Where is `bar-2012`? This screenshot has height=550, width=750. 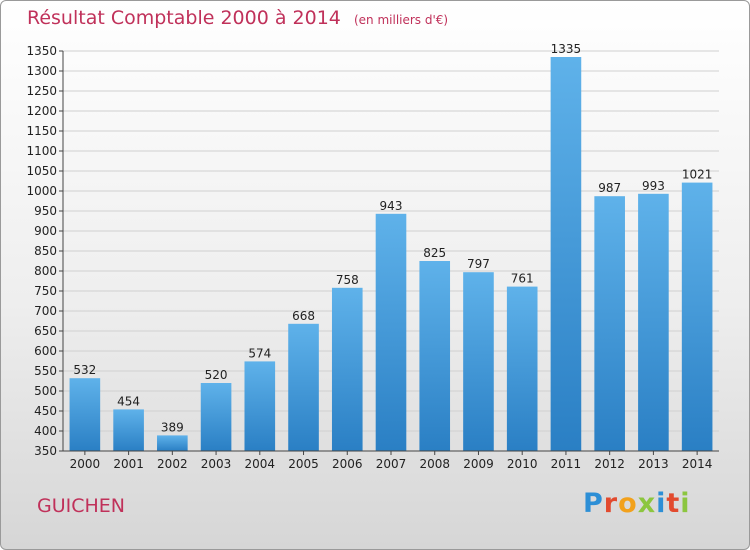 bar-2012 is located at coordinates (609, 323).